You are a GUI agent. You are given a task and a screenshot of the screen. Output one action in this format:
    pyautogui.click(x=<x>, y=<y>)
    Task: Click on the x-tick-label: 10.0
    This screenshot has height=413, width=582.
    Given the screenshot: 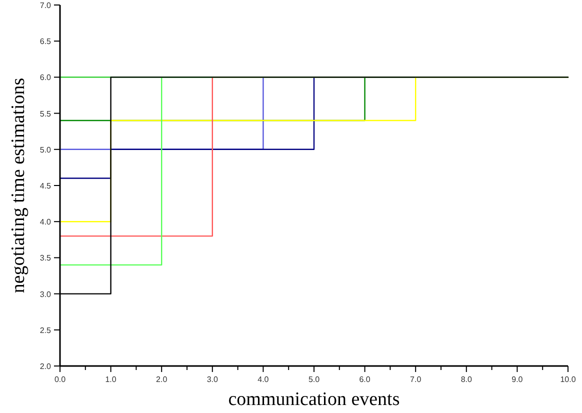 What is the action you would take?
    pyautogui.click(x=568, y=379)
    